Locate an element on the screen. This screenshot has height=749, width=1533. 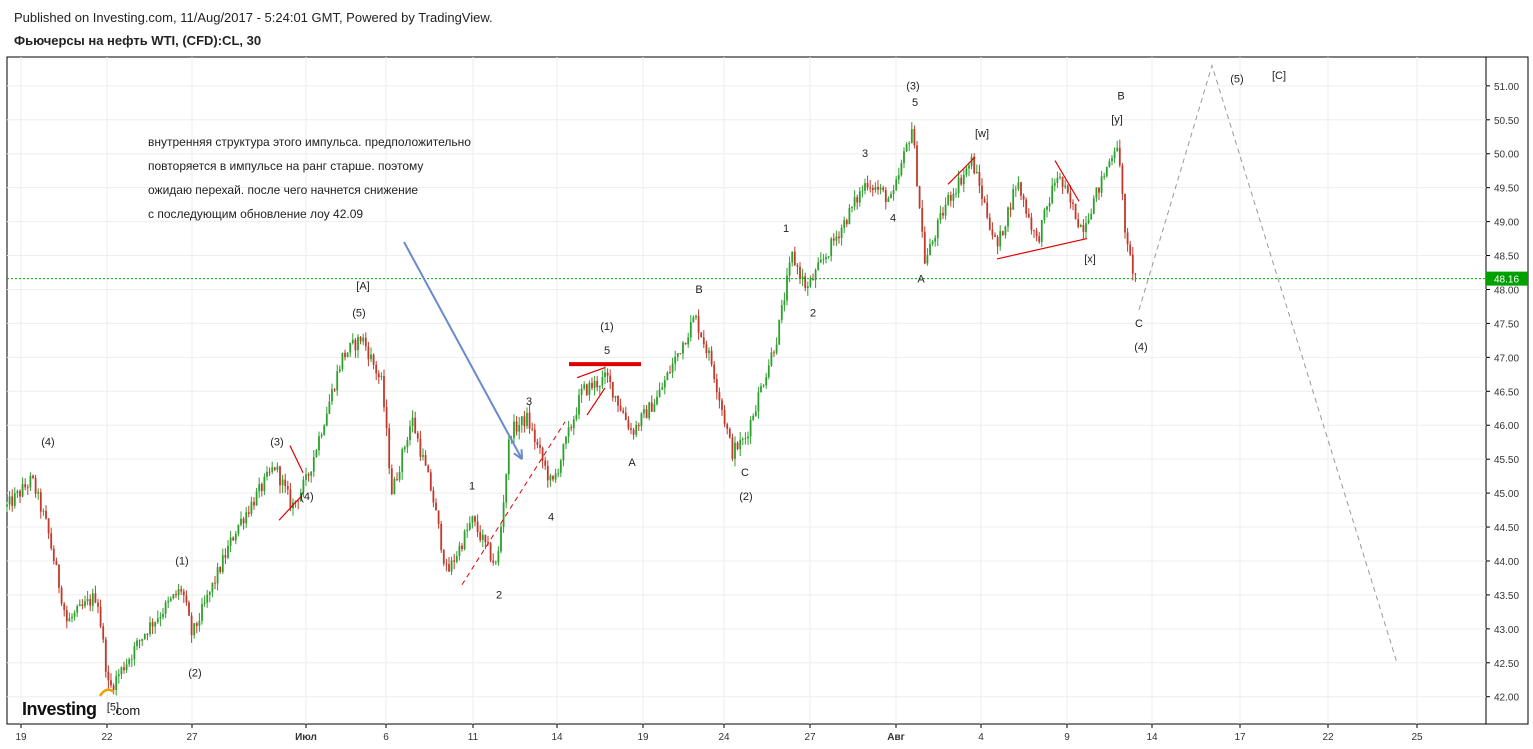
y-tick-label: 48.00 is located at coordinates (1506, 290).